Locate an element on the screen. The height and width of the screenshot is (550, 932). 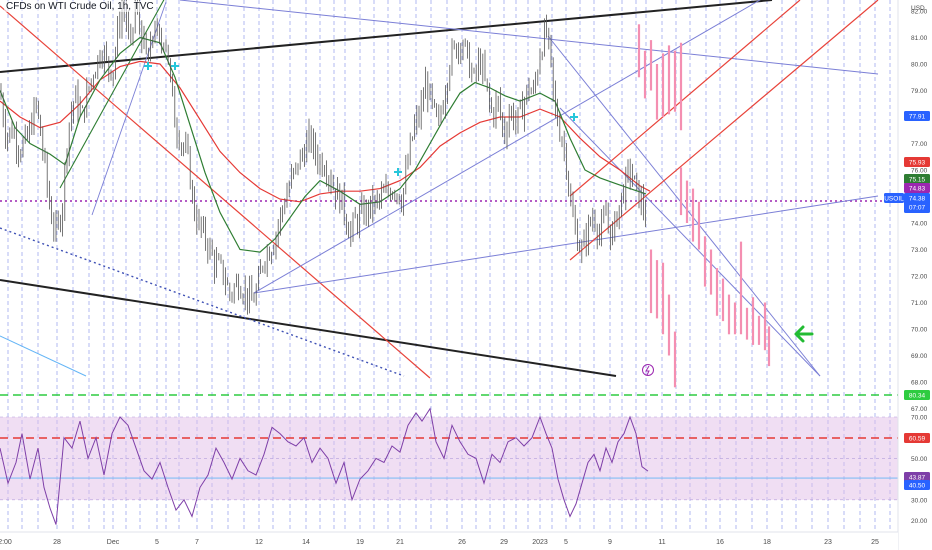
time-tick-label: 9 is located at coordinates (610, 542).